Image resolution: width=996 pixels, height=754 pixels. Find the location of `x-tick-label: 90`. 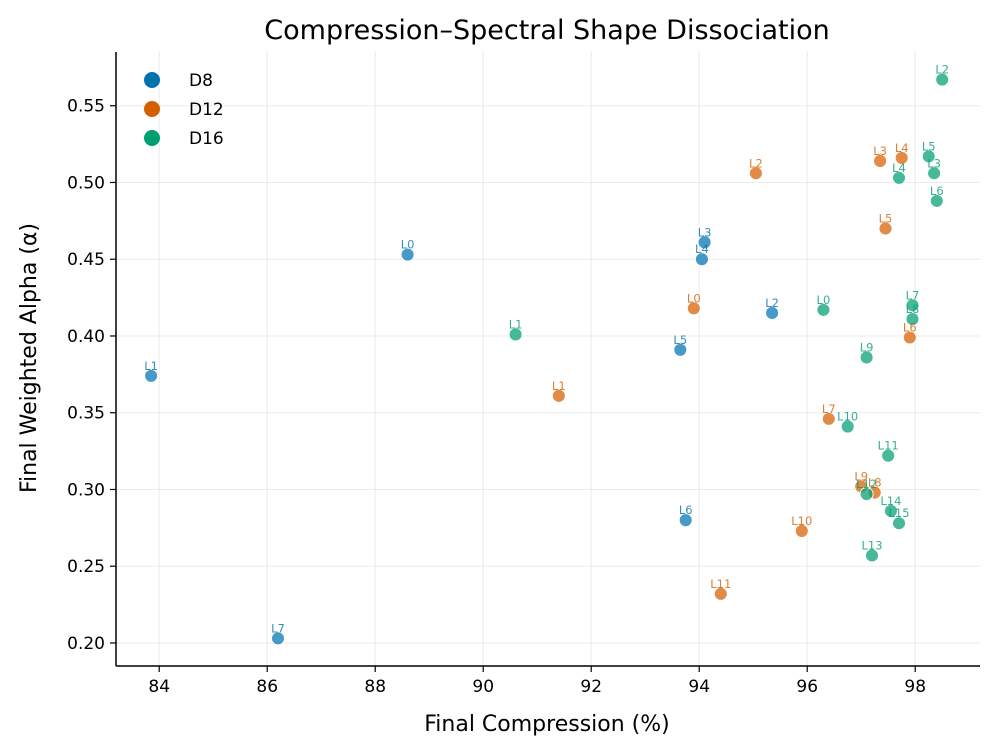

x-tick-label: 90 is located at coordinates (483, 687).